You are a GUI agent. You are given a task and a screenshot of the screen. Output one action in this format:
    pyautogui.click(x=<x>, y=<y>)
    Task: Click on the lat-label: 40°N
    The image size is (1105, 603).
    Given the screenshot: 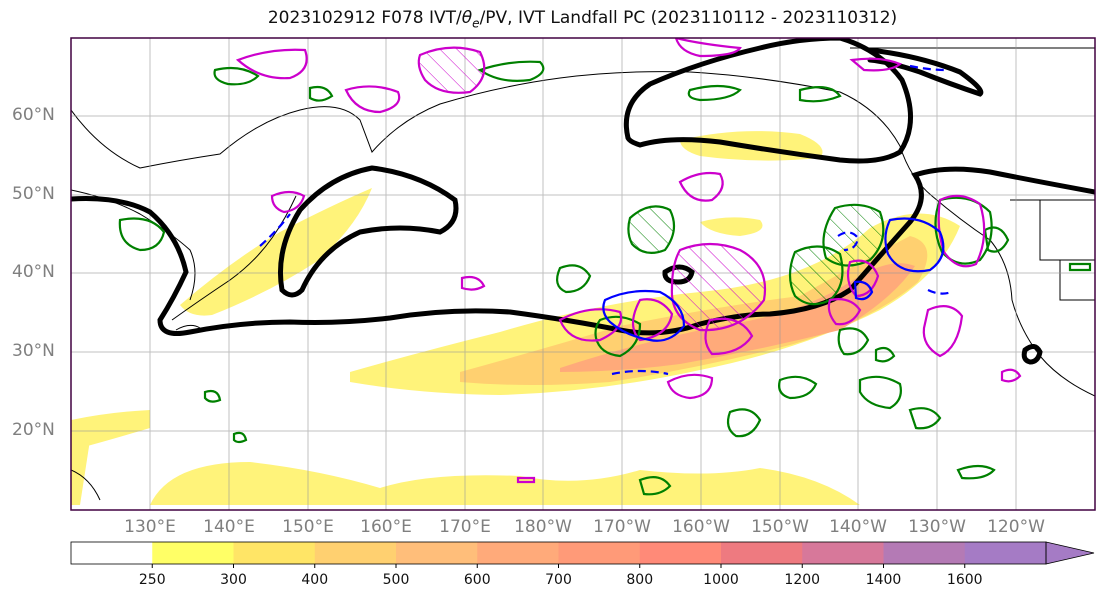 What is the action you would take?
    pyautogui.click(x=33, y=272)
    